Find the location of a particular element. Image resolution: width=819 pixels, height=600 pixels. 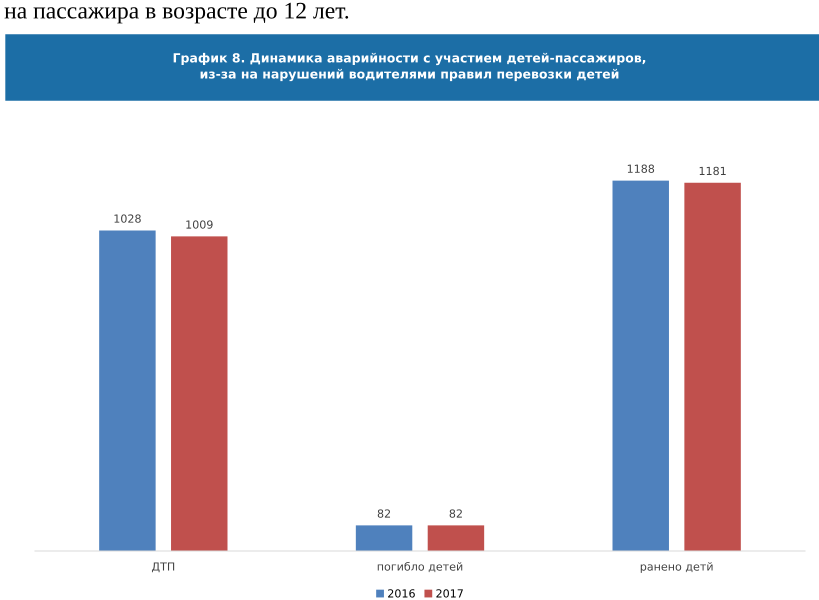

data-label: 1028 is located at coordinates (127, 218).